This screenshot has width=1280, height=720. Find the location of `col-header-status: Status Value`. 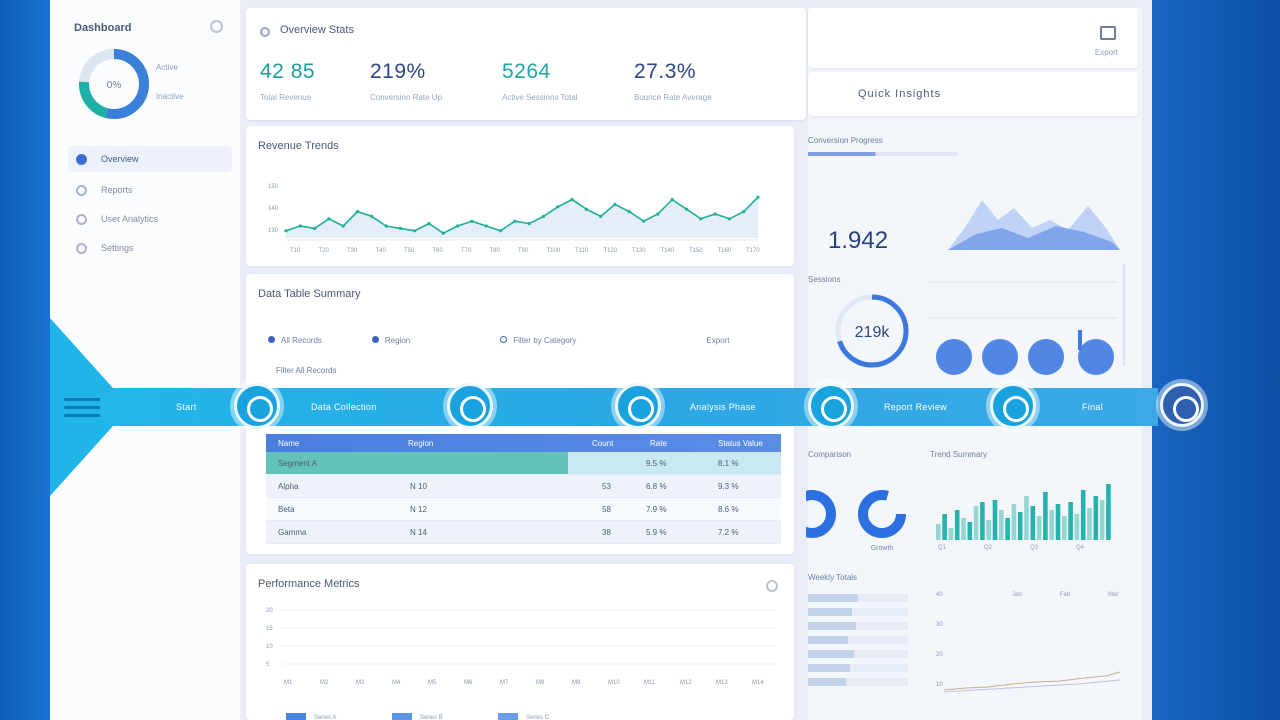

col-header-status: Status Value is located at coordinates (740, 443).